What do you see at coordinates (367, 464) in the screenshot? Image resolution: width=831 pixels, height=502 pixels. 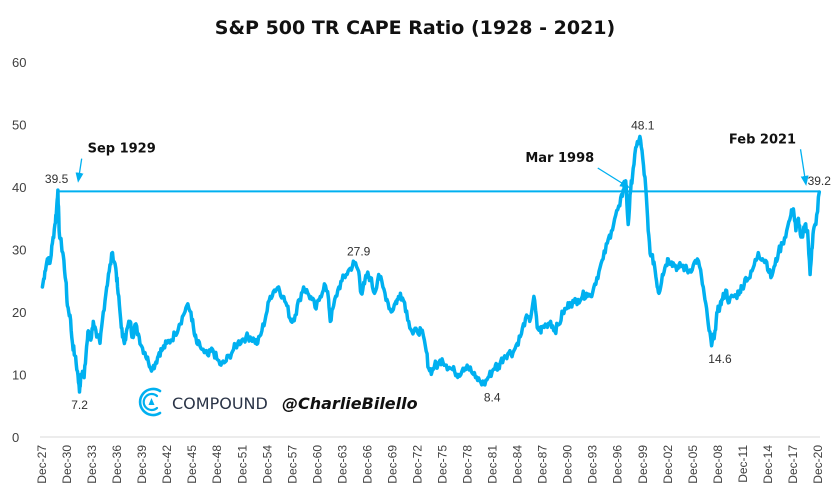 I see `x-tick-label: Dec-66` at bounding box center [367, 464].